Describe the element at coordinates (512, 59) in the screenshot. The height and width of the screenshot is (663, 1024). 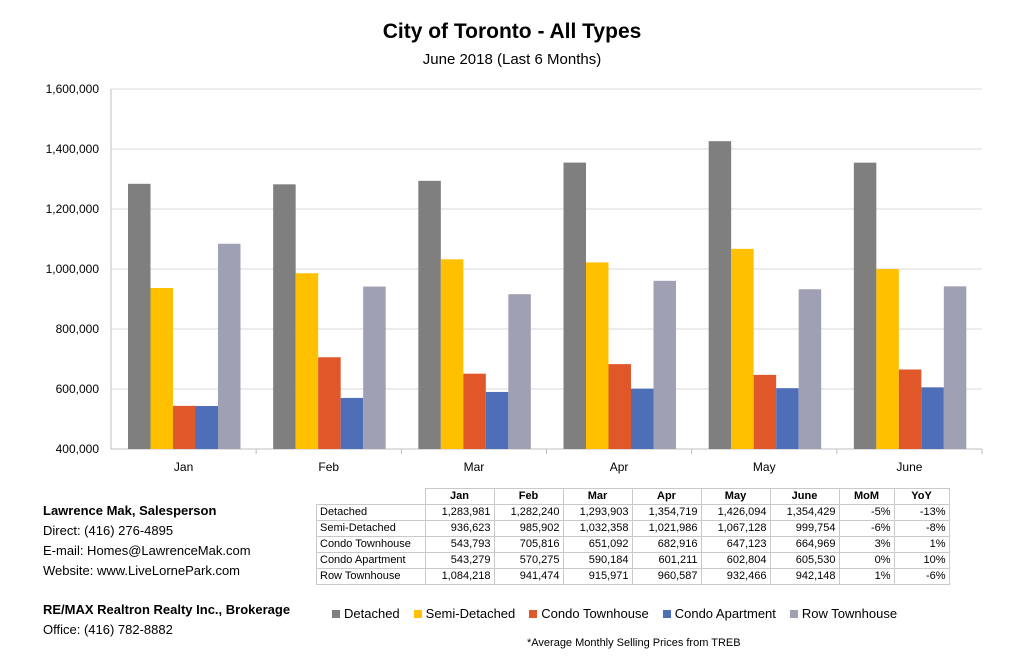
I see `chart-subtitle: June 2018 (Last 6 Months)` at that location.